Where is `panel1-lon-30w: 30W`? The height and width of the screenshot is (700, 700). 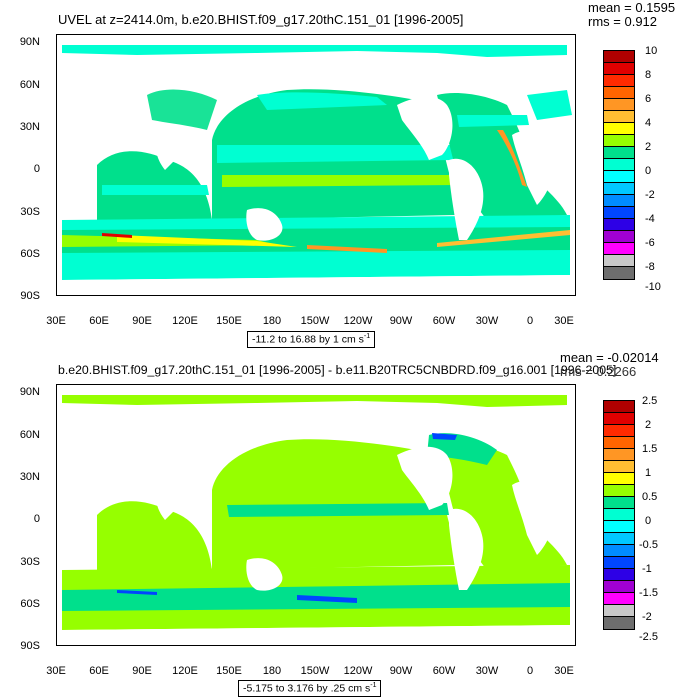
panel1-lon-30w: 30W is located at coordinates (487, 321).